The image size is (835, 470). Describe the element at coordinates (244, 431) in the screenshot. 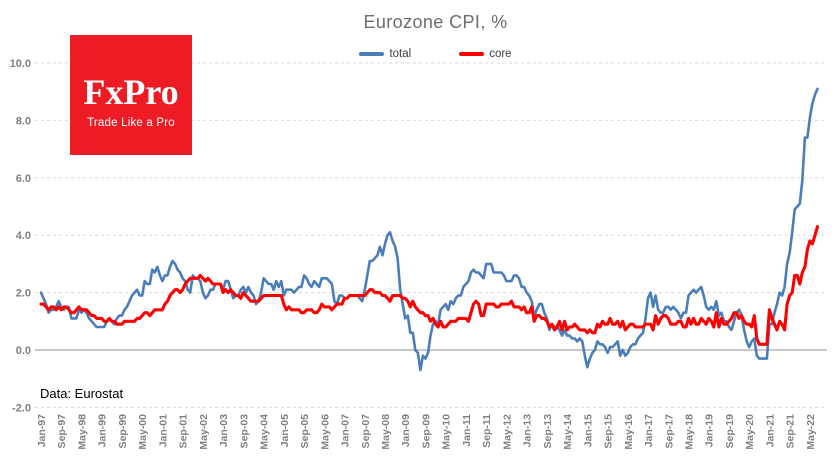

I see `x-axis-tick-label: Sep-03` at that location.